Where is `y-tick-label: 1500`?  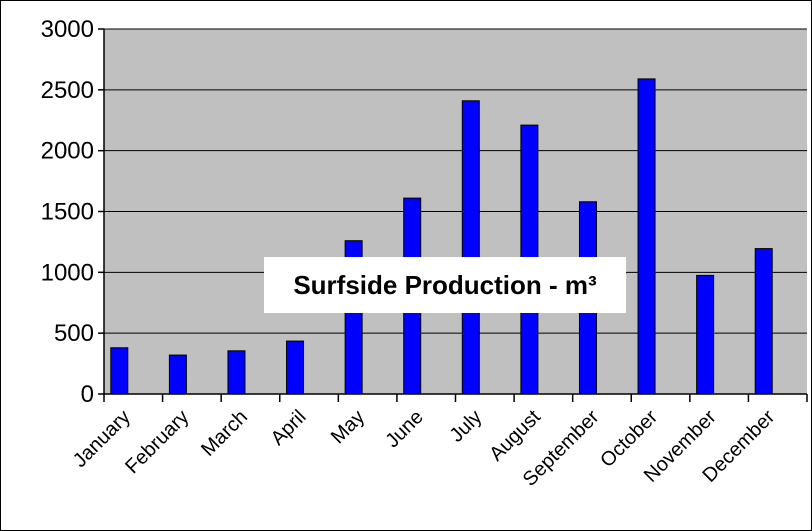 y-tick-label: 1500 is located at coordinates (67, 212).